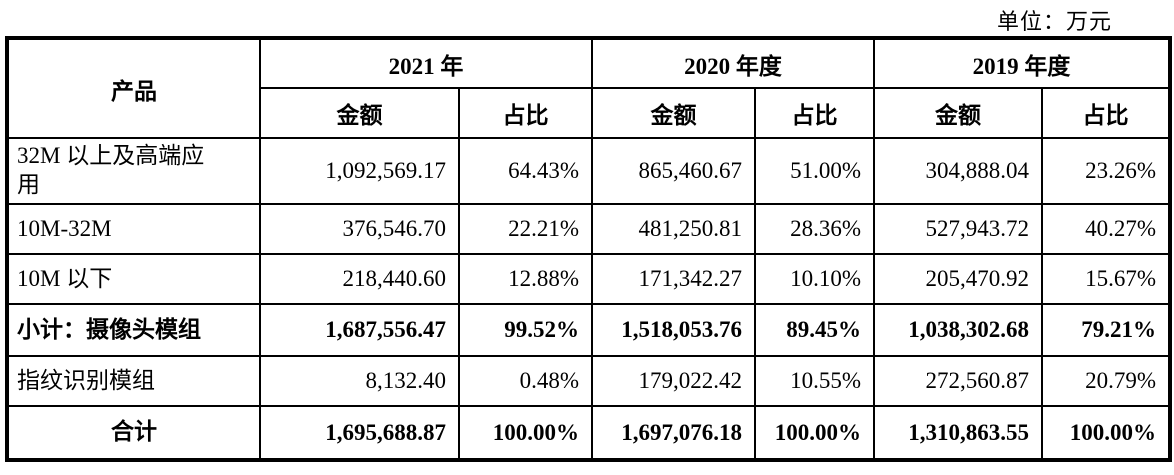 The height and width of the screenshot is (475, 1174). I want to click on amount-cell-2019: 1,310,863.55, so click(958, 433).